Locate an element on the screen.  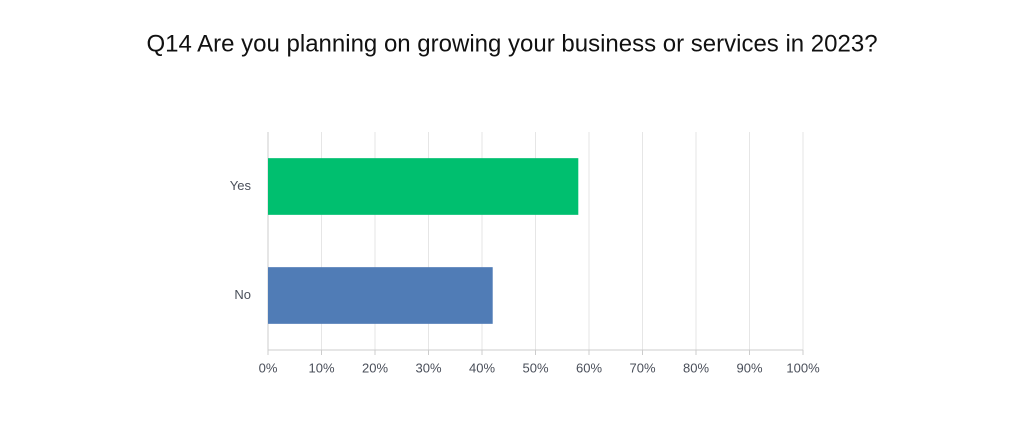
x-tick-label: 80% is located at coordinates (696, 367).